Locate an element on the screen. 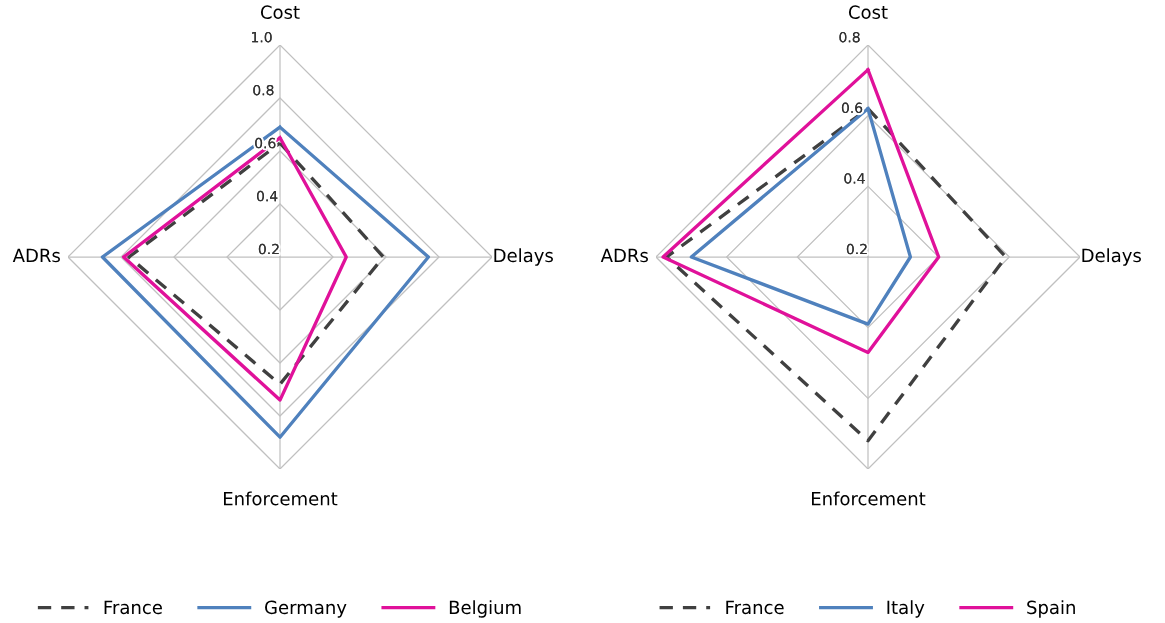 The height and width of the screenshot is (623, 1165). y-tick-label: 1.0 is located at coordinates (262, 37).